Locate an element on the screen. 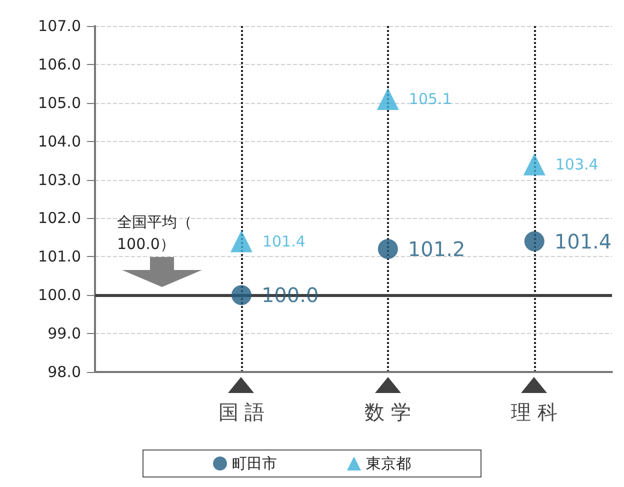  y-tick-label: 98.0 is located at coordinates (64, 372).